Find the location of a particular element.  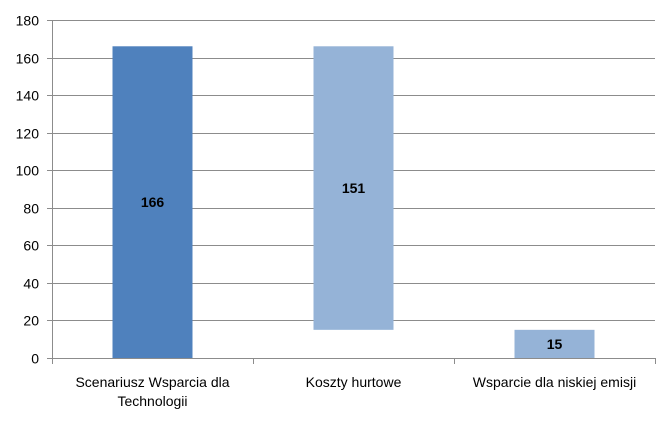

data-label: 166 is located at coordinates (153, 202).